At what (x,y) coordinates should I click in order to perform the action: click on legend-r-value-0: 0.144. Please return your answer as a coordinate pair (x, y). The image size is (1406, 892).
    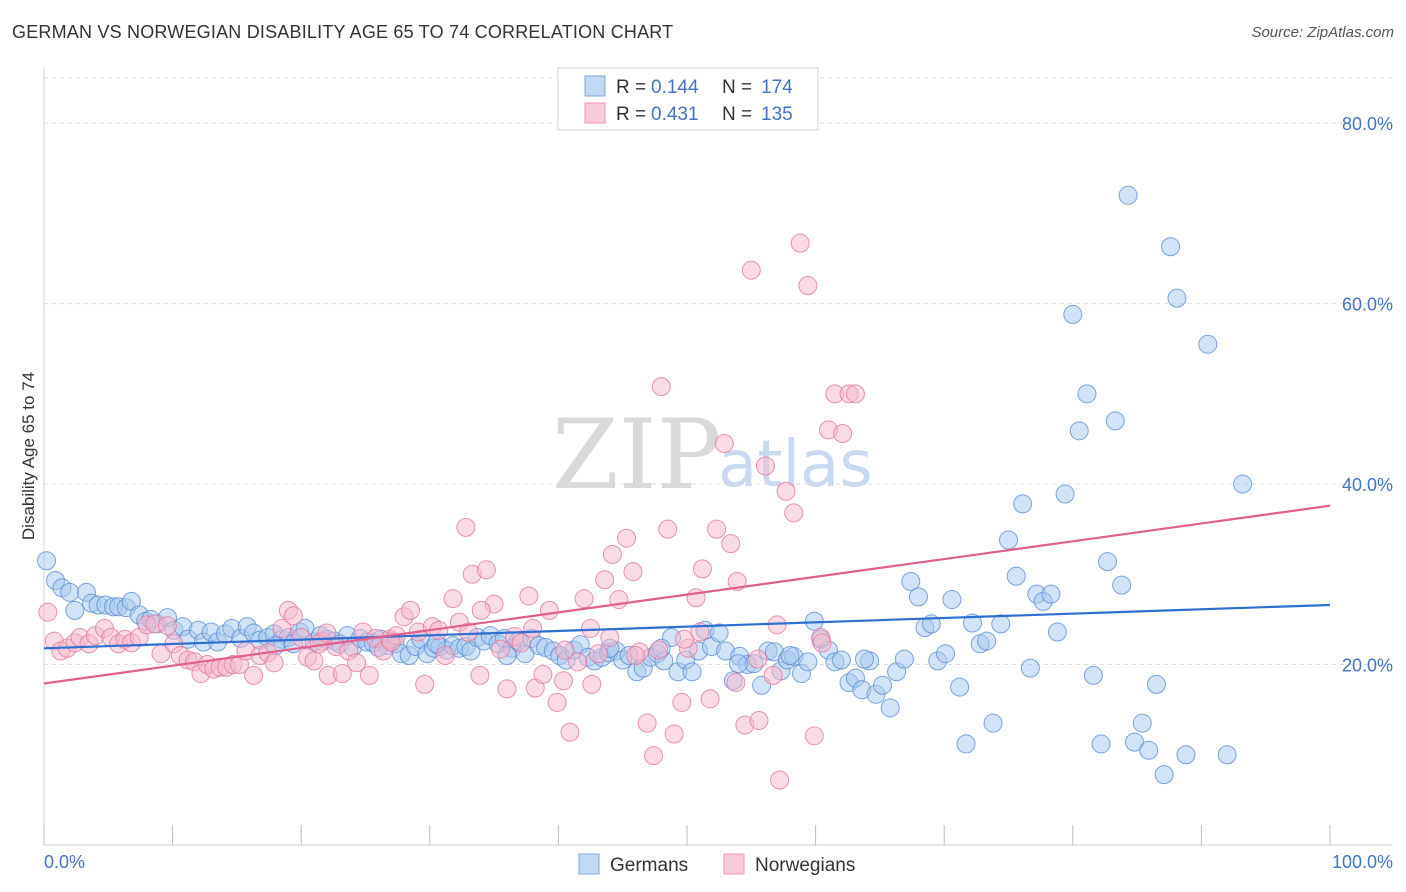
    Looking at the image, I should click on (675, 87).